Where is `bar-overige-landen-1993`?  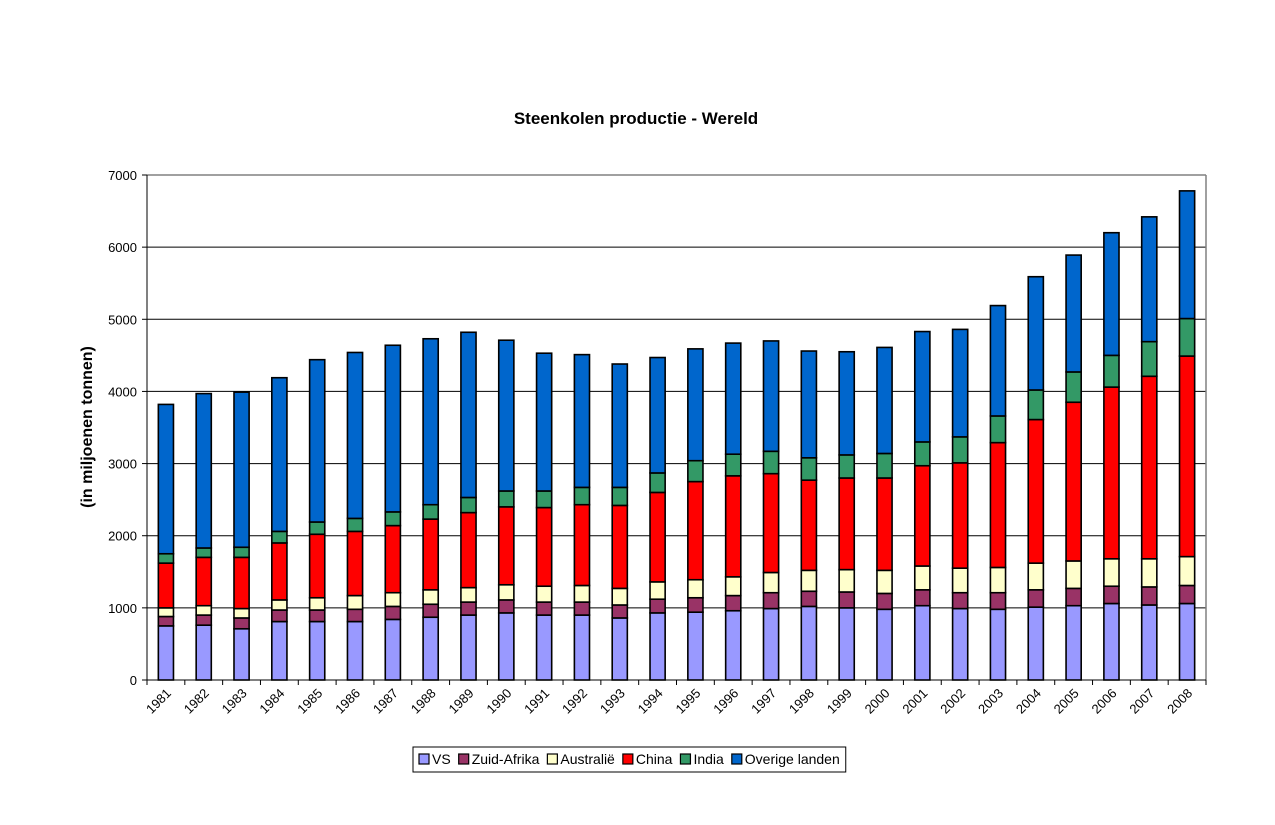 bar-overige-landen-1993 is located at coordinates (620, 426).